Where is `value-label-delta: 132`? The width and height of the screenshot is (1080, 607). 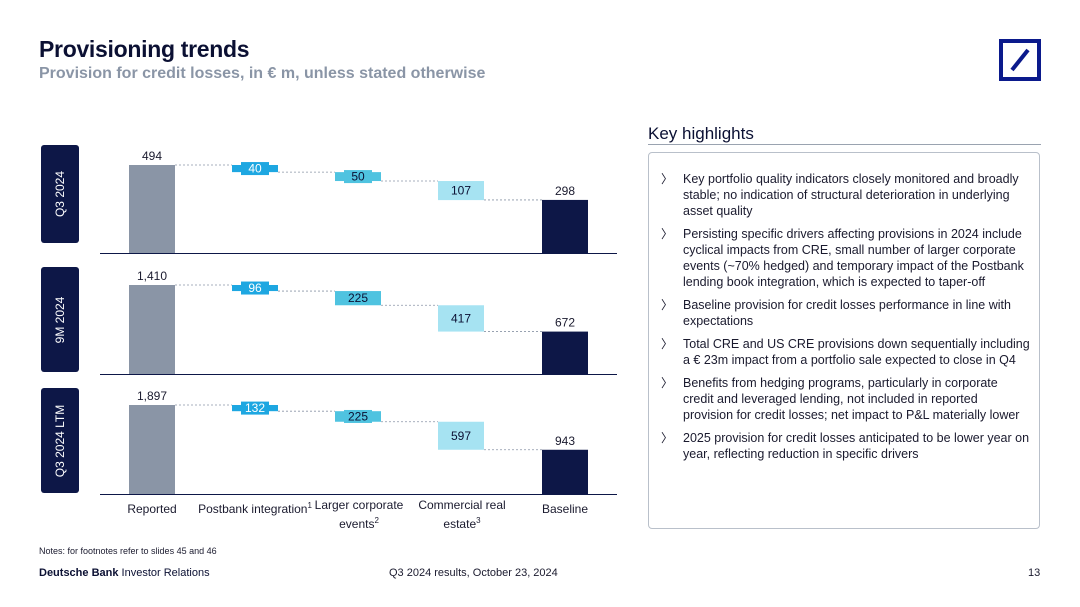 value-label-delta: 132 is located at coordinates (255, 408).